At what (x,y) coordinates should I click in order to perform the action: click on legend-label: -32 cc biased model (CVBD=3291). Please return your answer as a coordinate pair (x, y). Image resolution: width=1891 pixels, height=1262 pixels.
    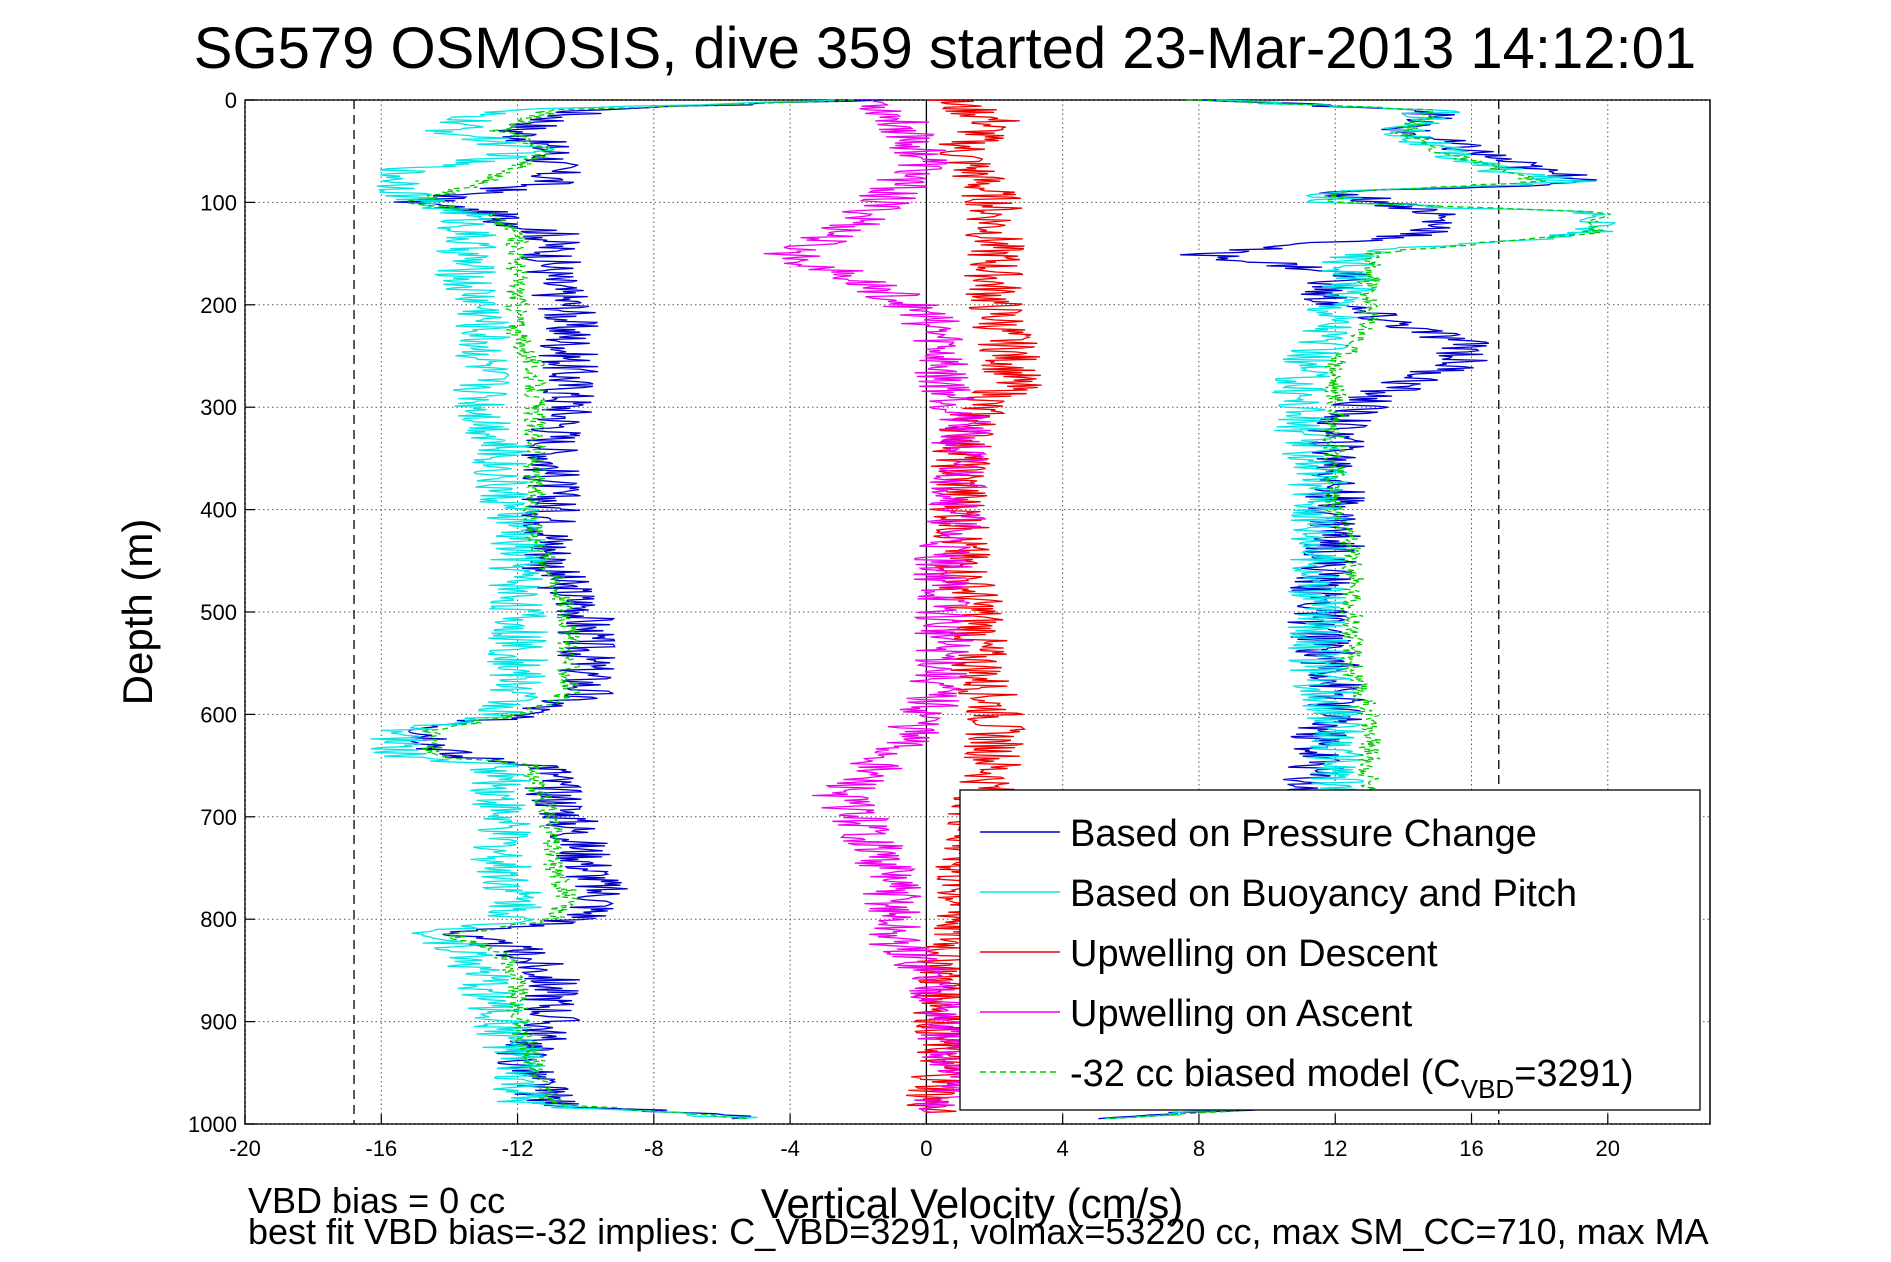
    Looking at the image, I should click on (1352, 1078).